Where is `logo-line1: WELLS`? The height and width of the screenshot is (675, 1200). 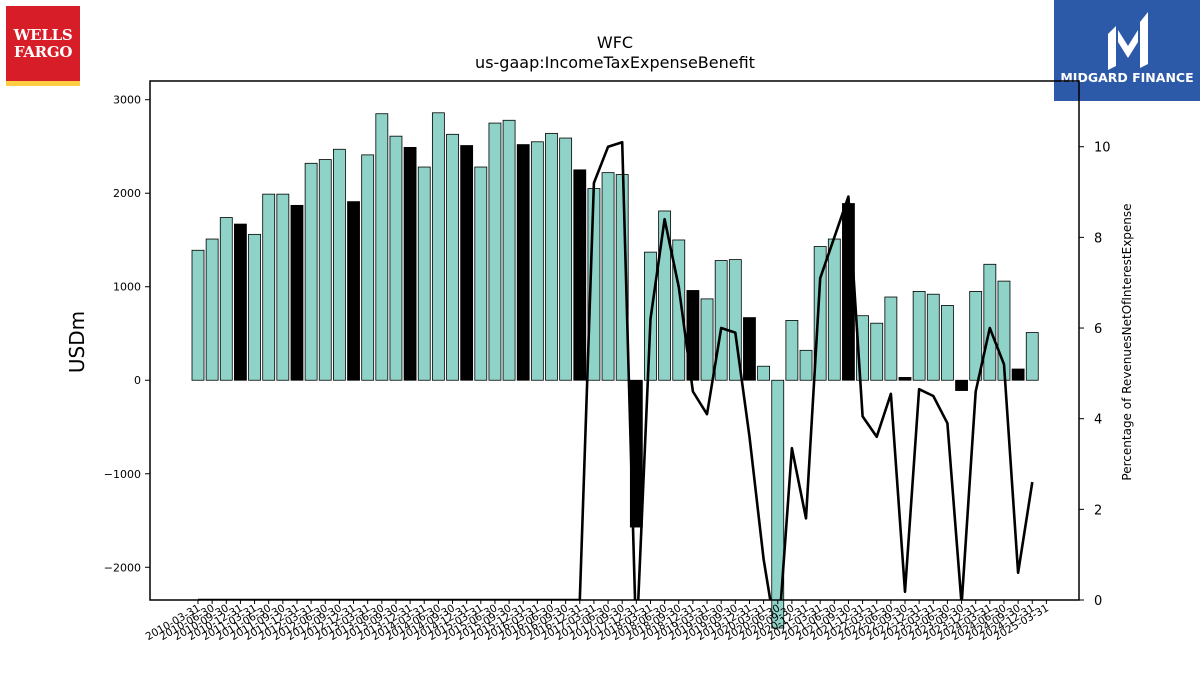 logo-line1: WELLS is located at coordinates (43, 34).